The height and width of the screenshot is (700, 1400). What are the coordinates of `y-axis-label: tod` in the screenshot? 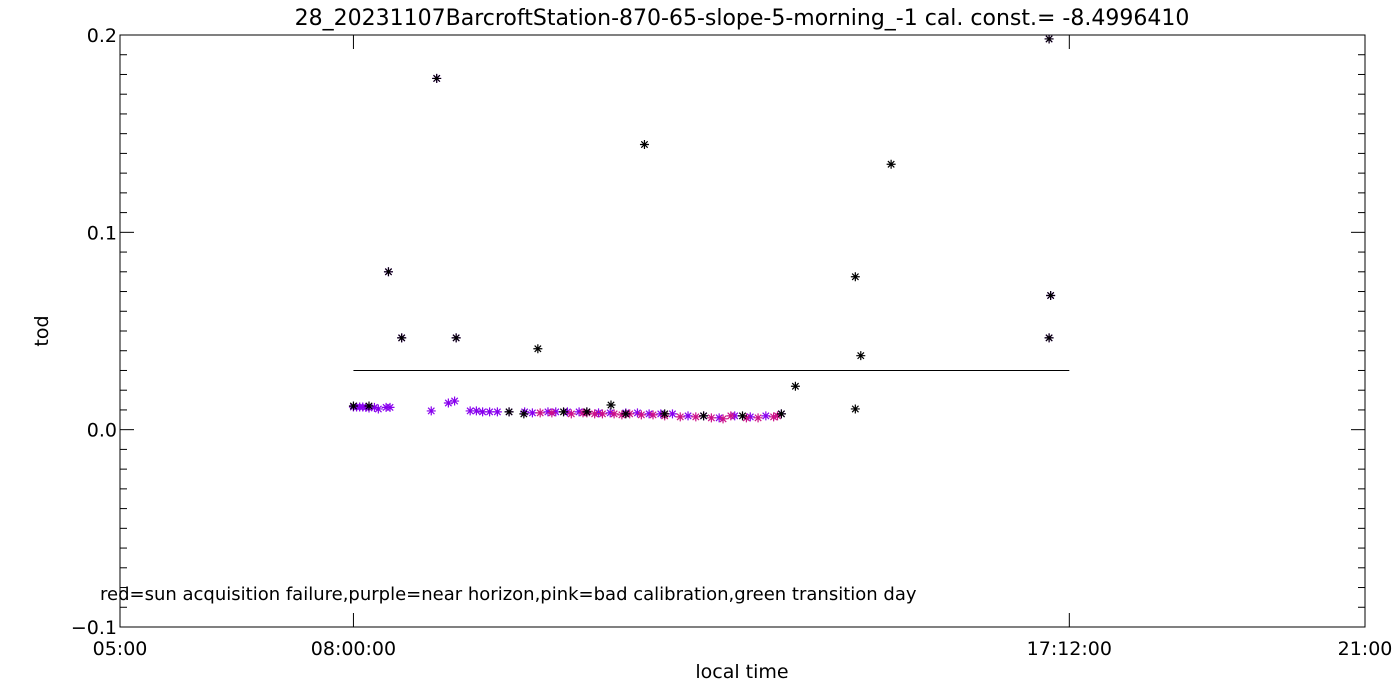 It's located at (42, 330).